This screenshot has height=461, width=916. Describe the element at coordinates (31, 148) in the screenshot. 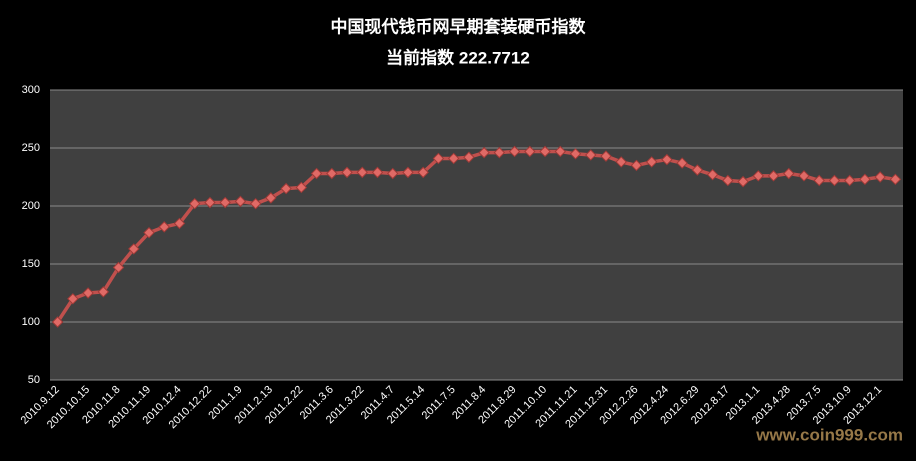

I see `y-tick-label: 250` at that location.